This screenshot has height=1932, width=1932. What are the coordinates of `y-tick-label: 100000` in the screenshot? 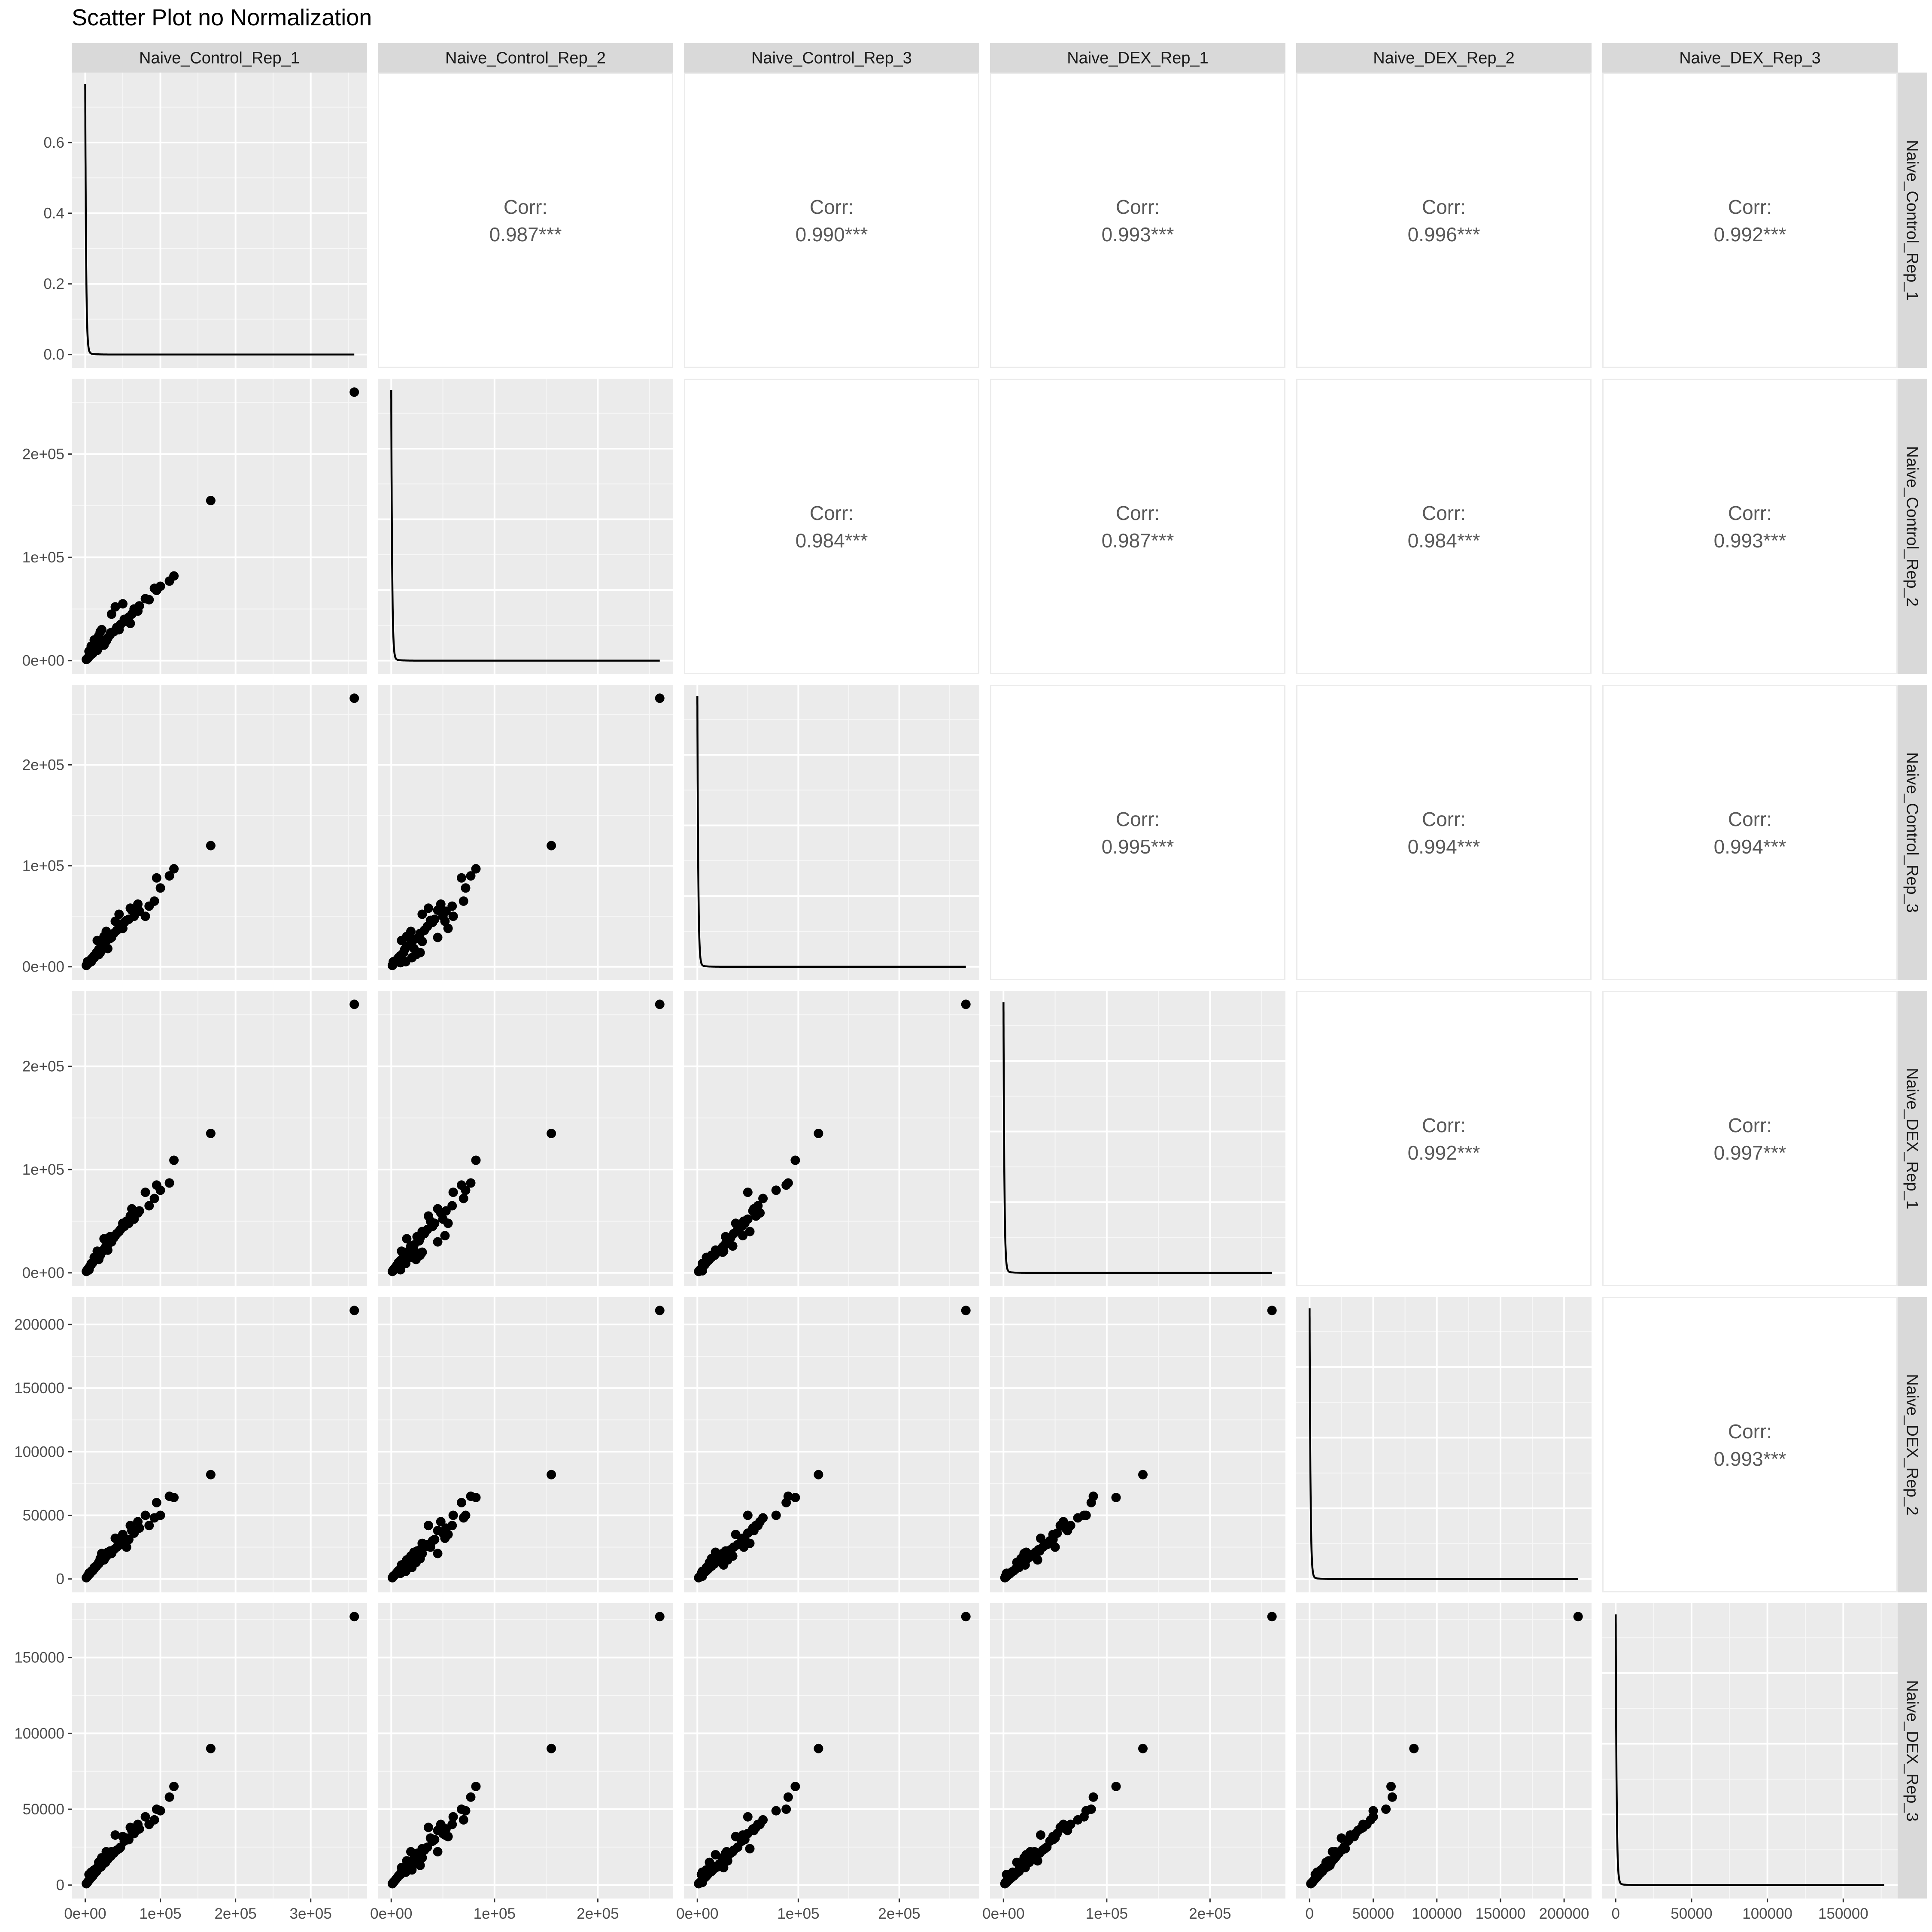 It's located at (39, 1733).